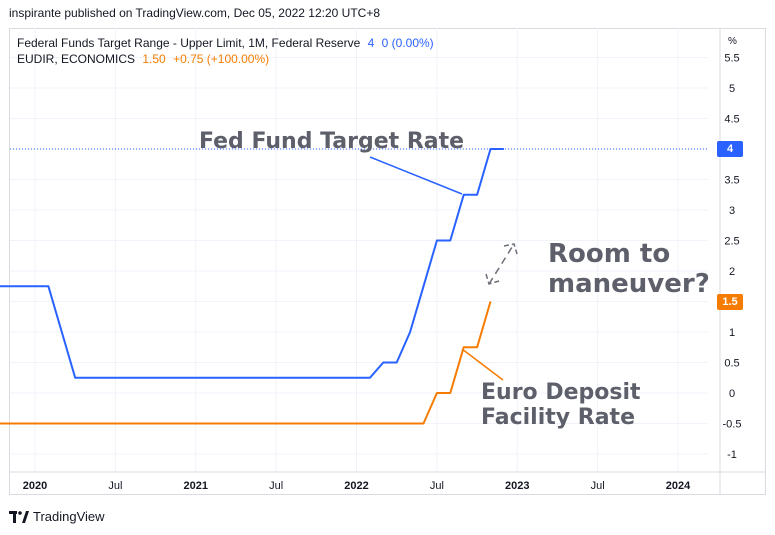 This screenshot has height=535, width=775. What do you see at coordinates (76, 59) in the screenshot?
I see `legend-eudir-name: EUDIR, ECONOMICS` at bounding box center [76, 59].